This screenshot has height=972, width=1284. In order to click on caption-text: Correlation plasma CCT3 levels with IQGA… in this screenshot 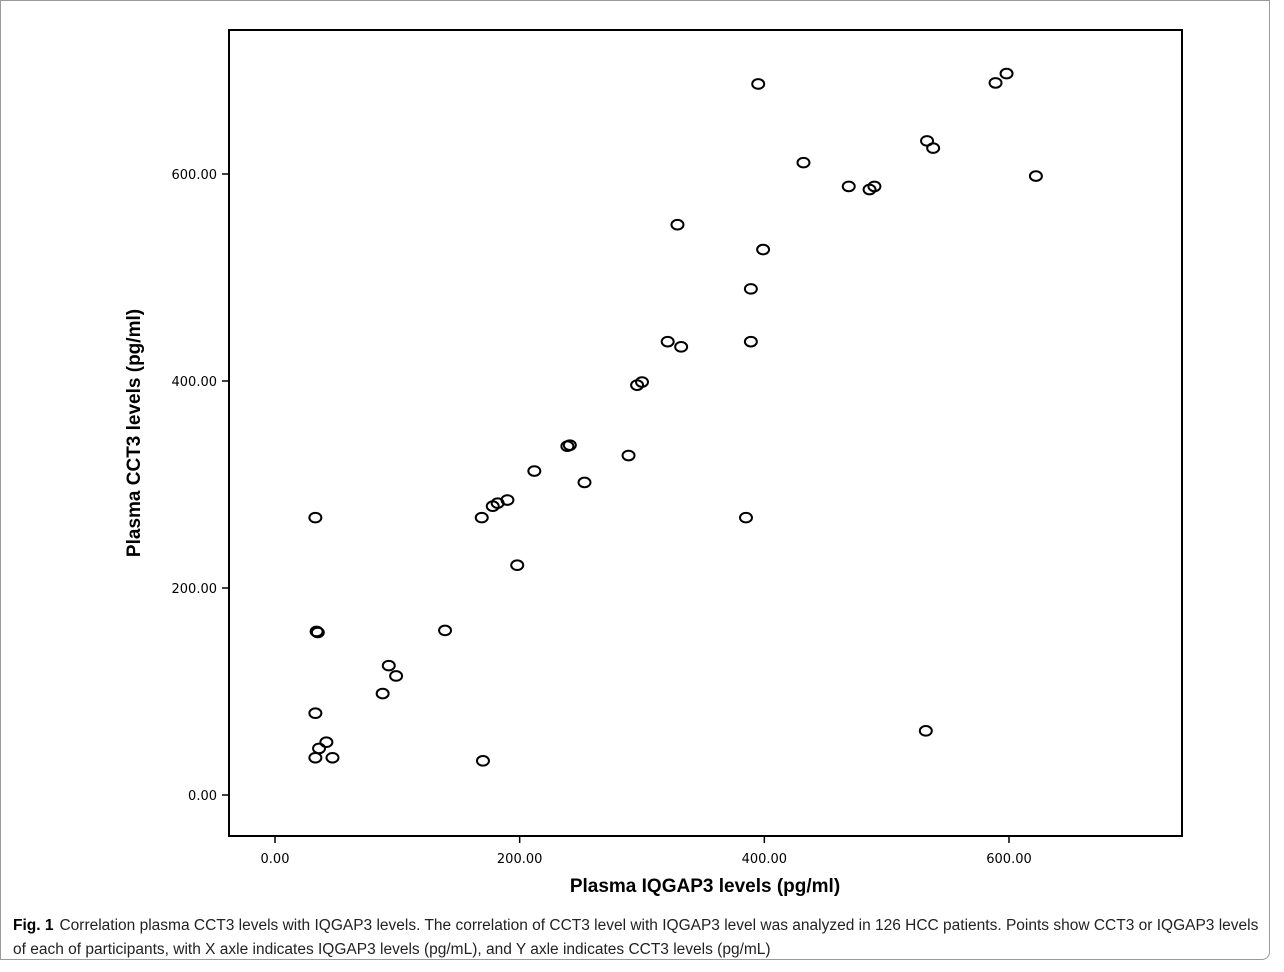, I will do `click(636, 937)`.